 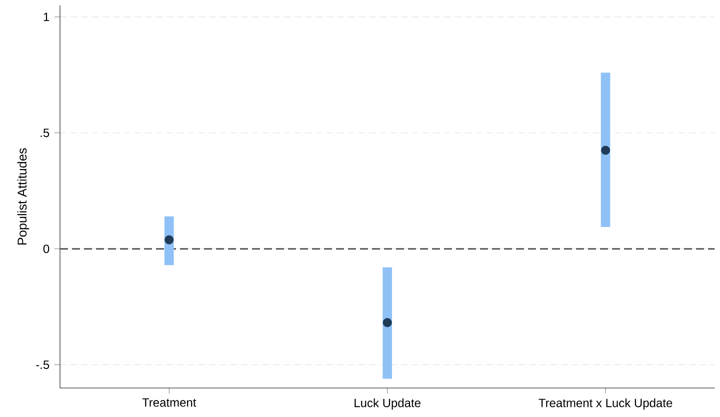 What do you see at coordinates (605, 404) in the screenshot?
I see `x-tick-label: Treatment x Luck Update` at bounding box center [605, 404].